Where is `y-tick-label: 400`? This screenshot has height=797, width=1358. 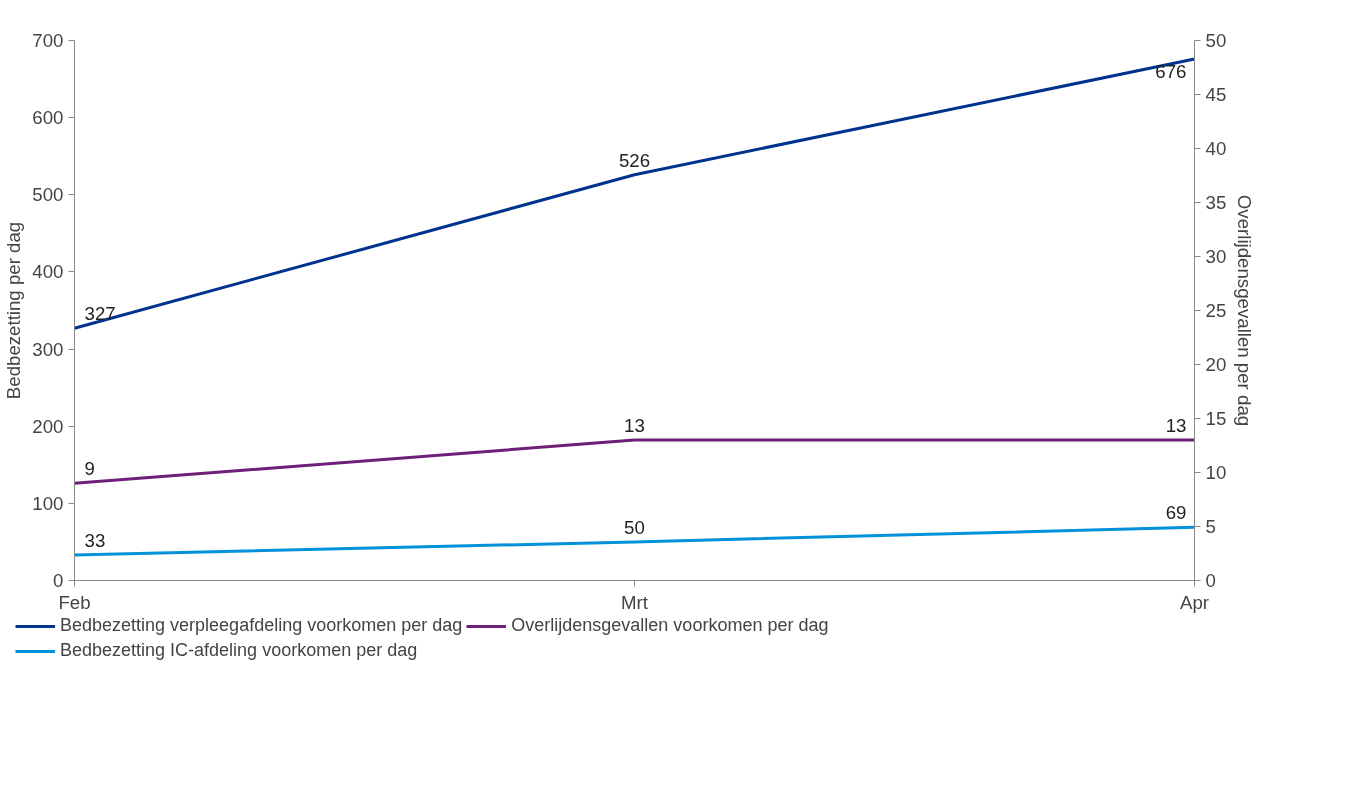 y-tick-label: 400 is located at coordinates (48, 272).